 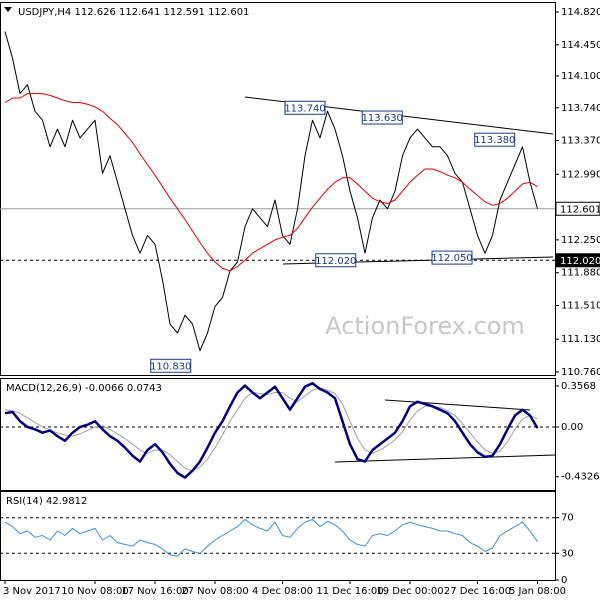 What do you see at coordinates (564, 580) in the screenshot?
I see `y-tick-label: 0` at bounding box center [564, 580].